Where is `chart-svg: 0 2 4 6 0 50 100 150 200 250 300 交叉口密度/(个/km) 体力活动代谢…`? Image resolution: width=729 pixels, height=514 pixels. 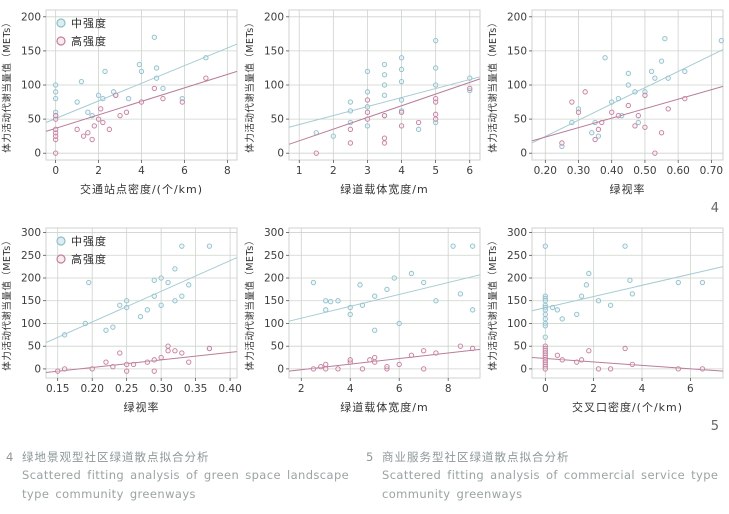
chart-svg: 0 2 4 6 0 50 100 150 200 250 300 交叉口密度/(个/km) 体力活动代谢… is located at coordinates (605, 330).